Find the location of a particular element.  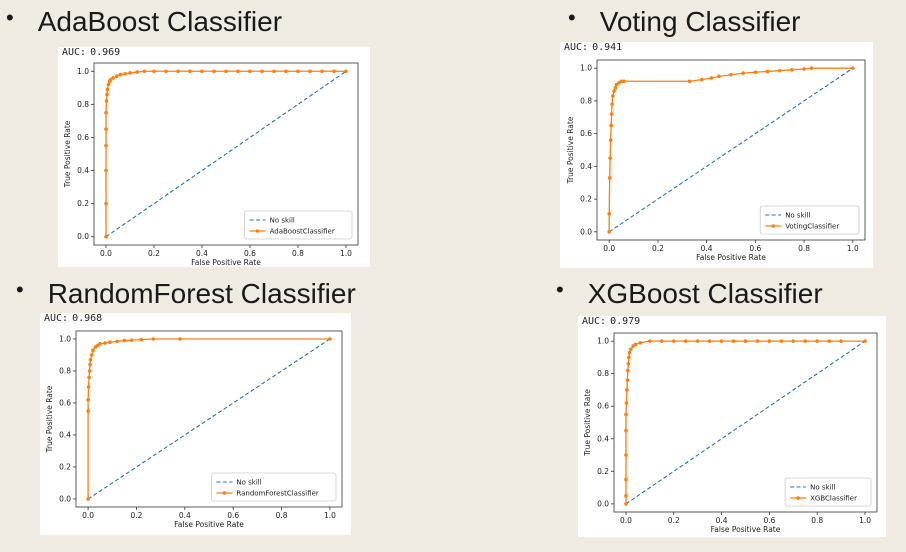

plot-frame is located at coordinates (745, 422).